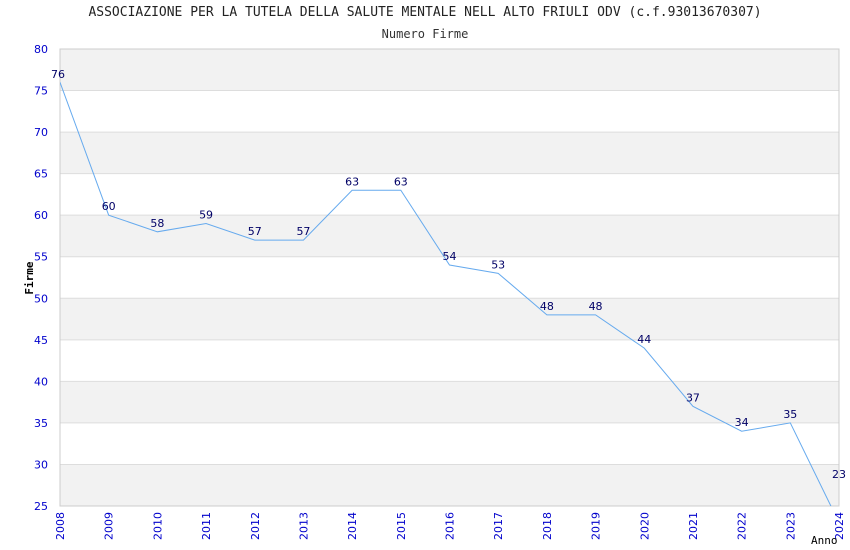 The height and width of the screenshot is (550, 850). I want to click on data-label: 59, so click(206, 214).